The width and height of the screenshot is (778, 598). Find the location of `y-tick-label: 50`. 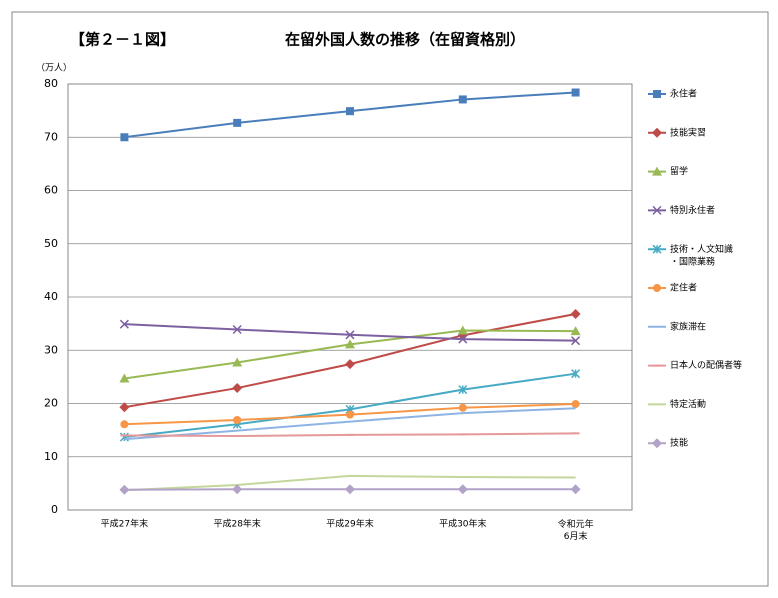

y-tick-label: 50 is located at coordinates (51, 243).